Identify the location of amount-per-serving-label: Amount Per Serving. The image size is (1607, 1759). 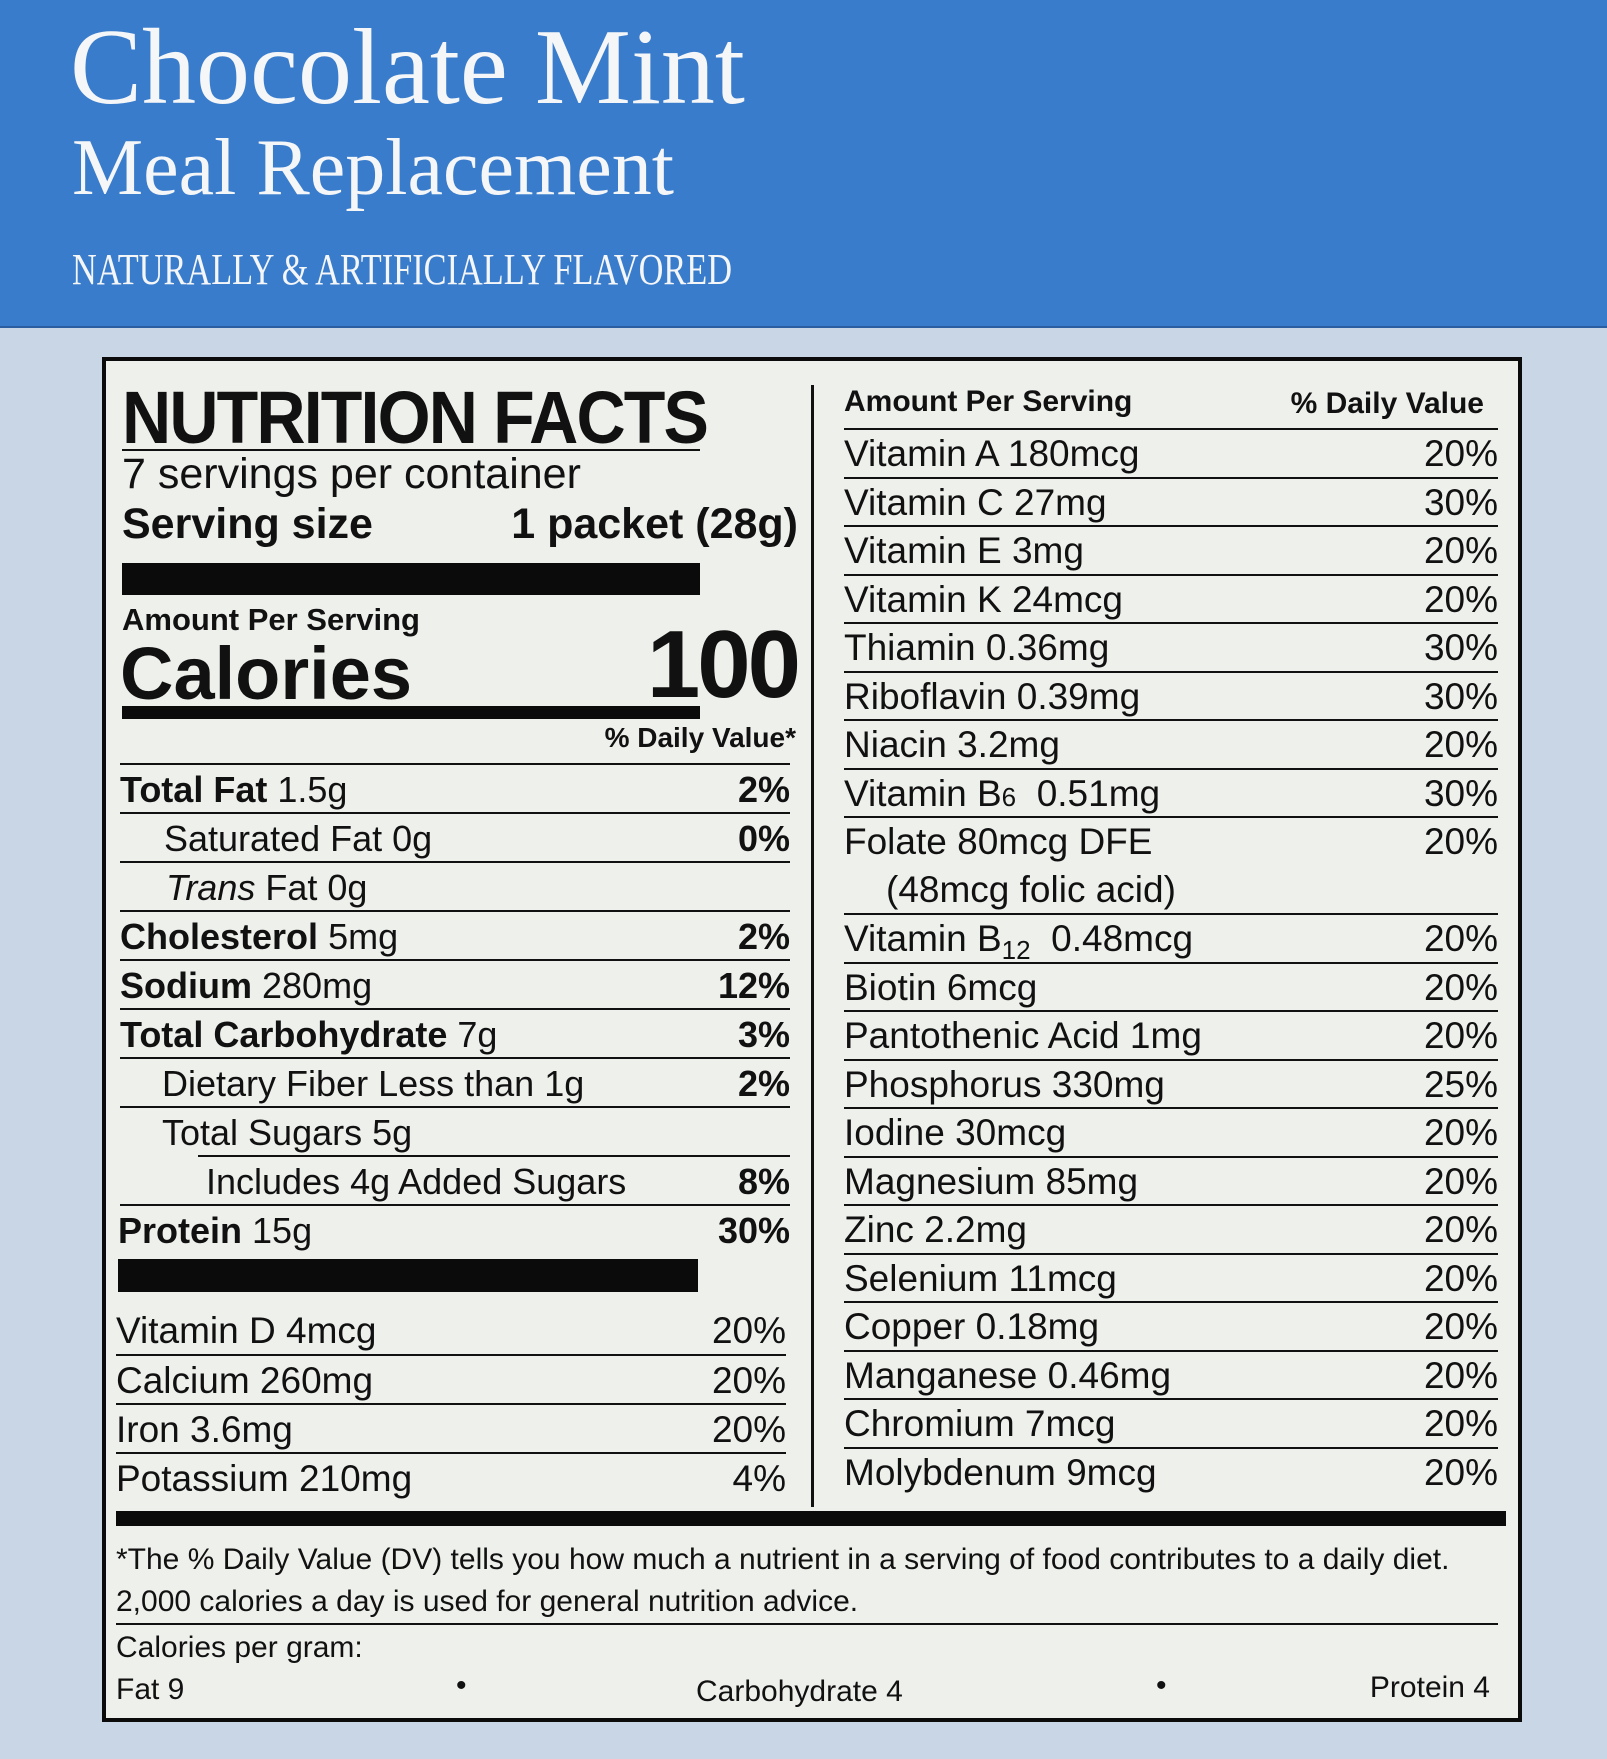
(271, 619).